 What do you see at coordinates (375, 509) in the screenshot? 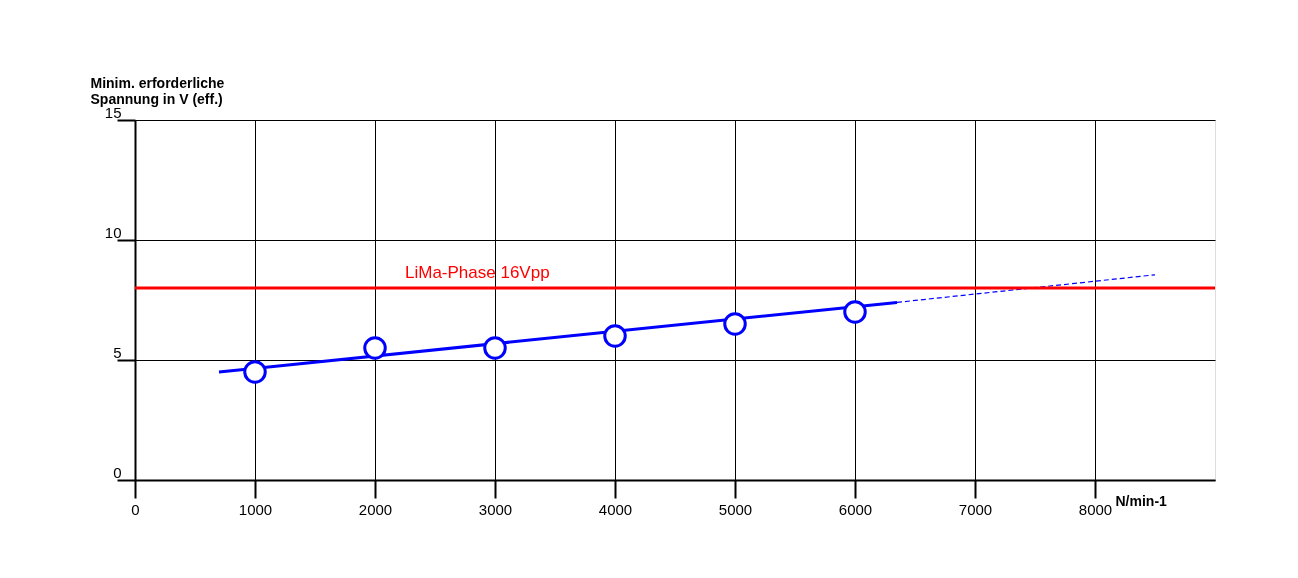
I see `x-tick-label: 2000` at bounding box center [375, 509].